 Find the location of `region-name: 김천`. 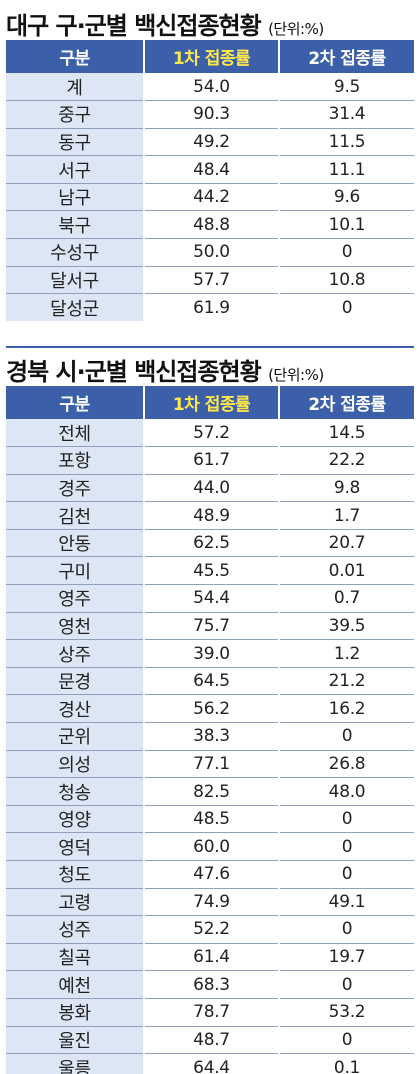

region-name: 김천 is located at coordinates (75, 515).